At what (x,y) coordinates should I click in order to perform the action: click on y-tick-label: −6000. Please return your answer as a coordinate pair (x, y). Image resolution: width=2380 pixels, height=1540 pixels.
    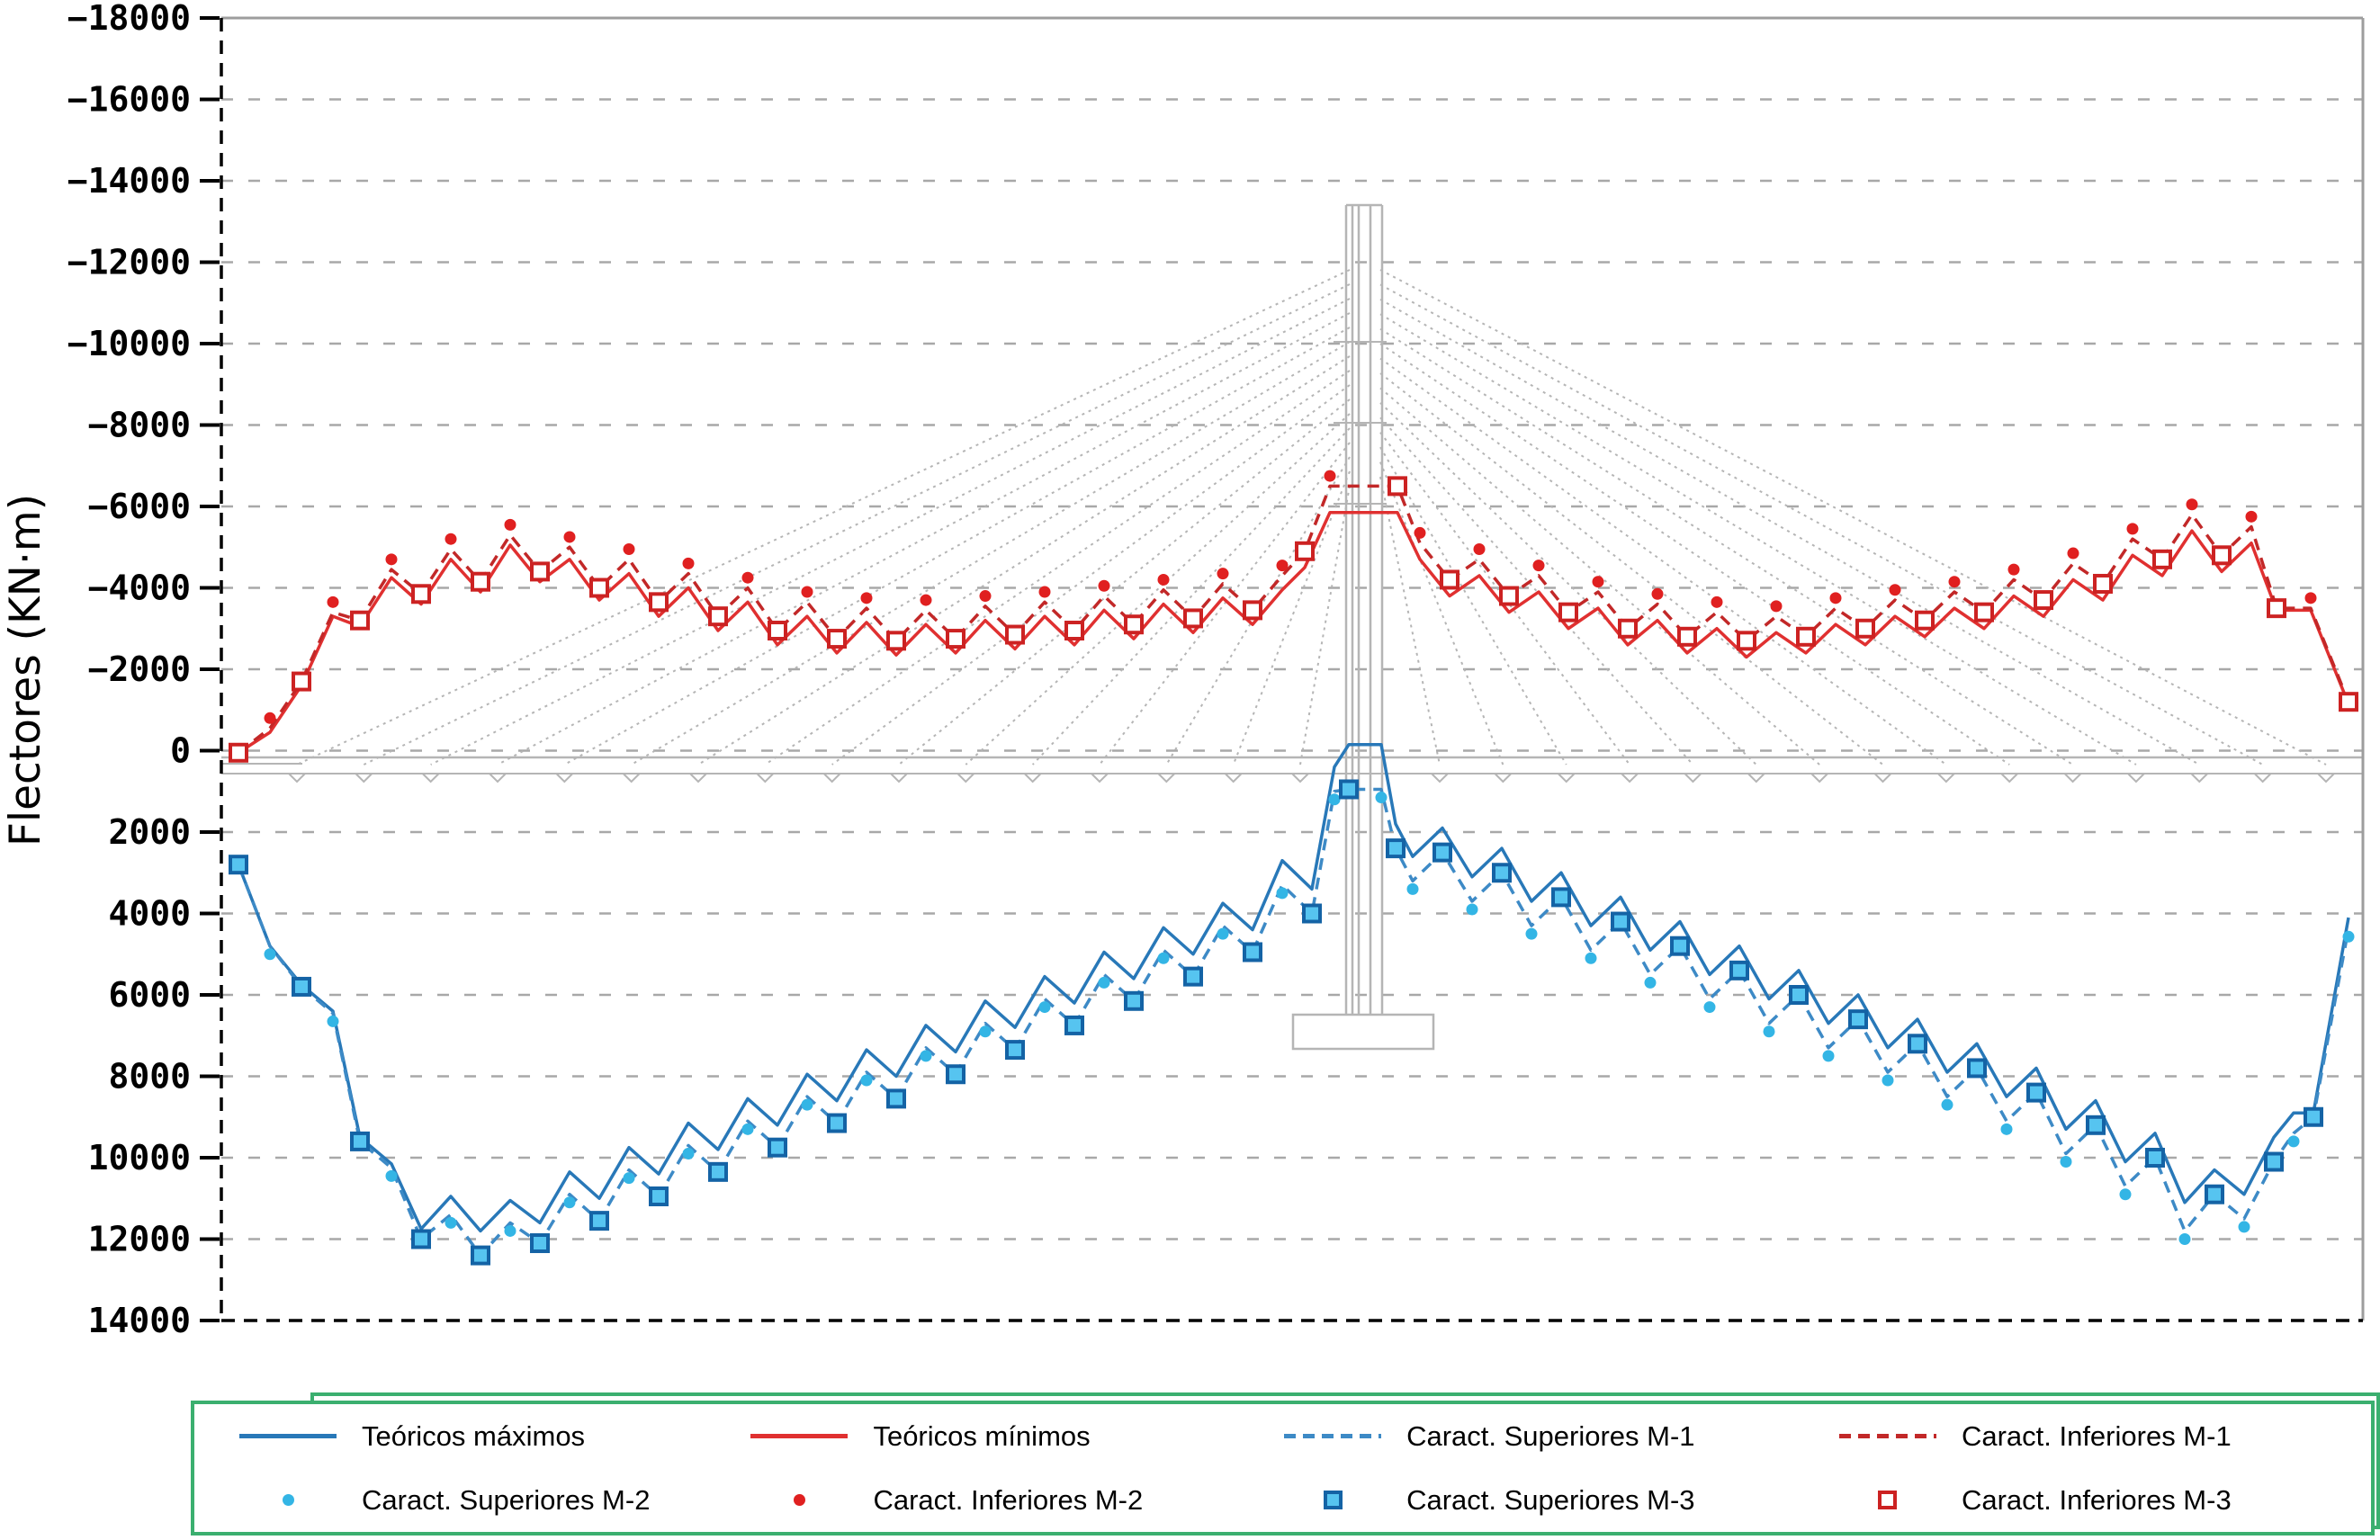
    Looking at the image, I should click on (140, 506).